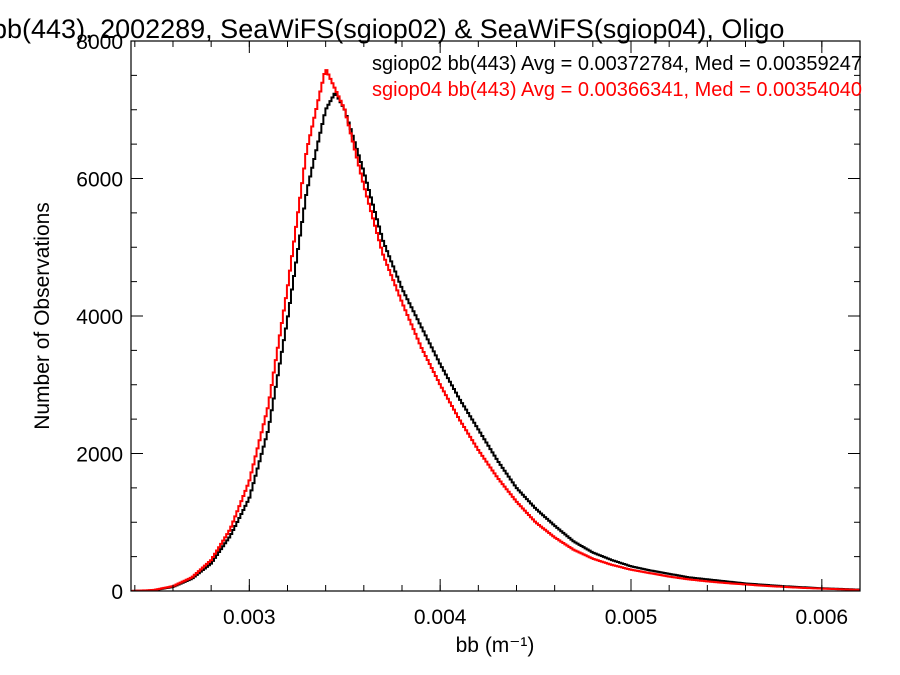  What do you see at coordinates (42, 316) in the screenshot?
I see `y-axis-label: Number of Observations` at bounding box center [42, 316].